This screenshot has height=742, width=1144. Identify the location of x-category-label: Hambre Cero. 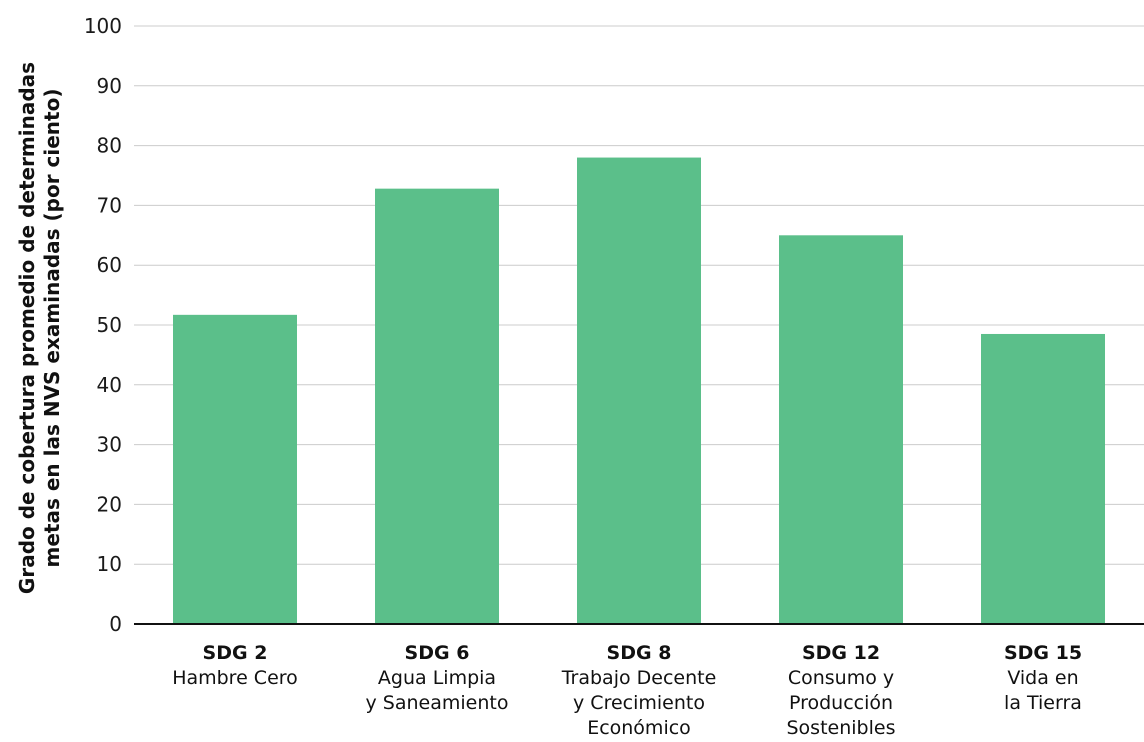
(235, 678).